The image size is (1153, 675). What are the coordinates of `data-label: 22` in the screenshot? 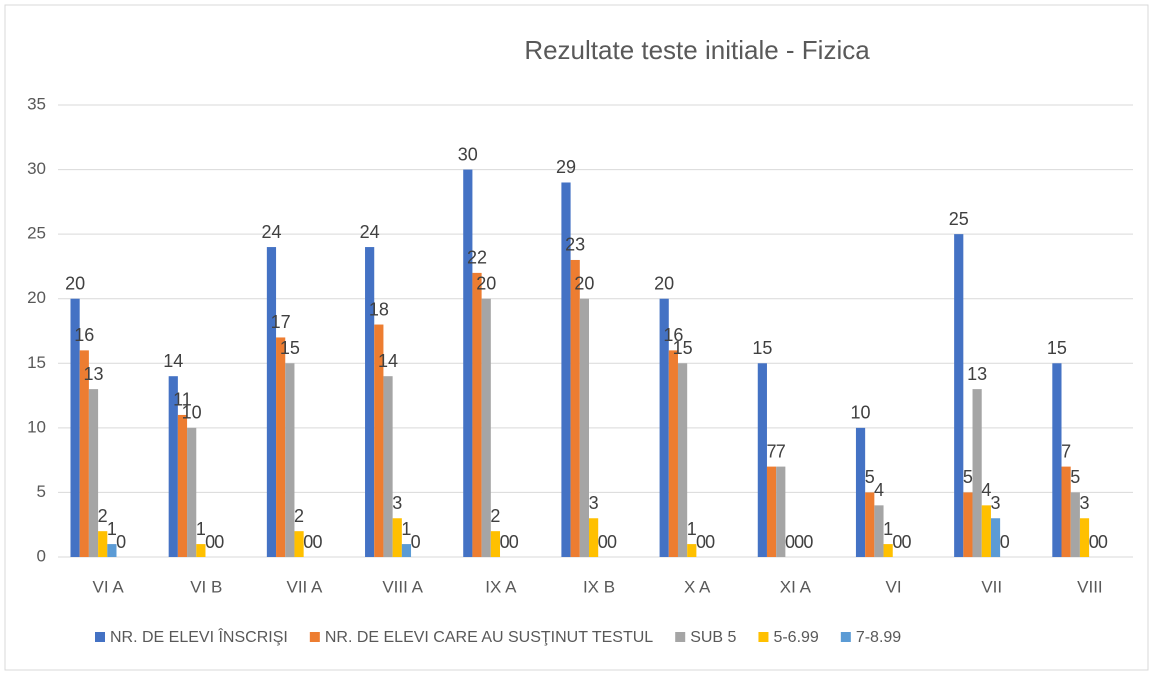 It's located at (477, 258).